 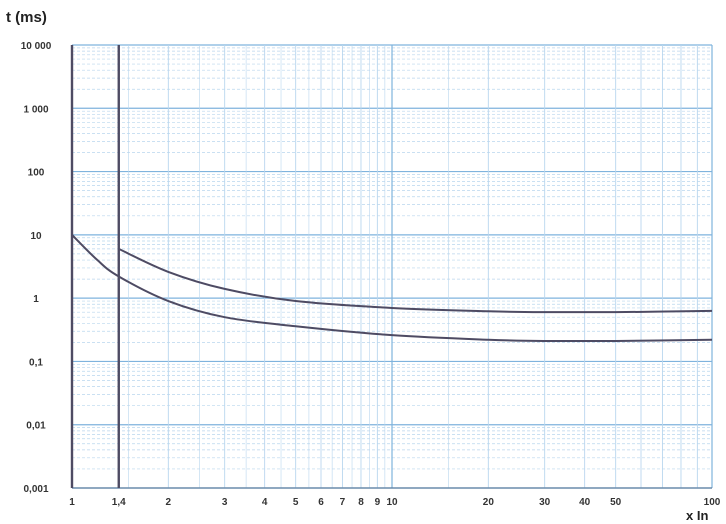 What do you see at coordinates (712, 502) in the screenshot?
I see `x-tick-label: 100` at bounding box center [712, 502].